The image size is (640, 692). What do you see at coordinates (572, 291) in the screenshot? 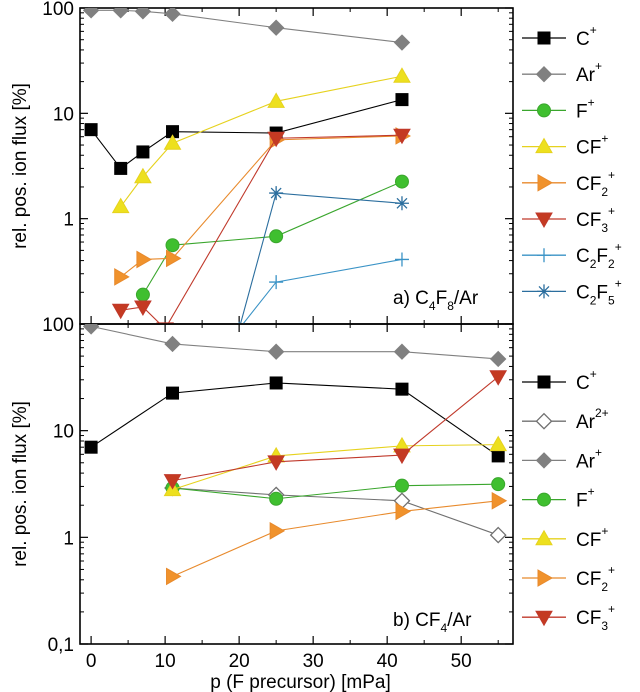
I see `legend-item-c2f5-: C2F5+` at bounding box center [572, 291].